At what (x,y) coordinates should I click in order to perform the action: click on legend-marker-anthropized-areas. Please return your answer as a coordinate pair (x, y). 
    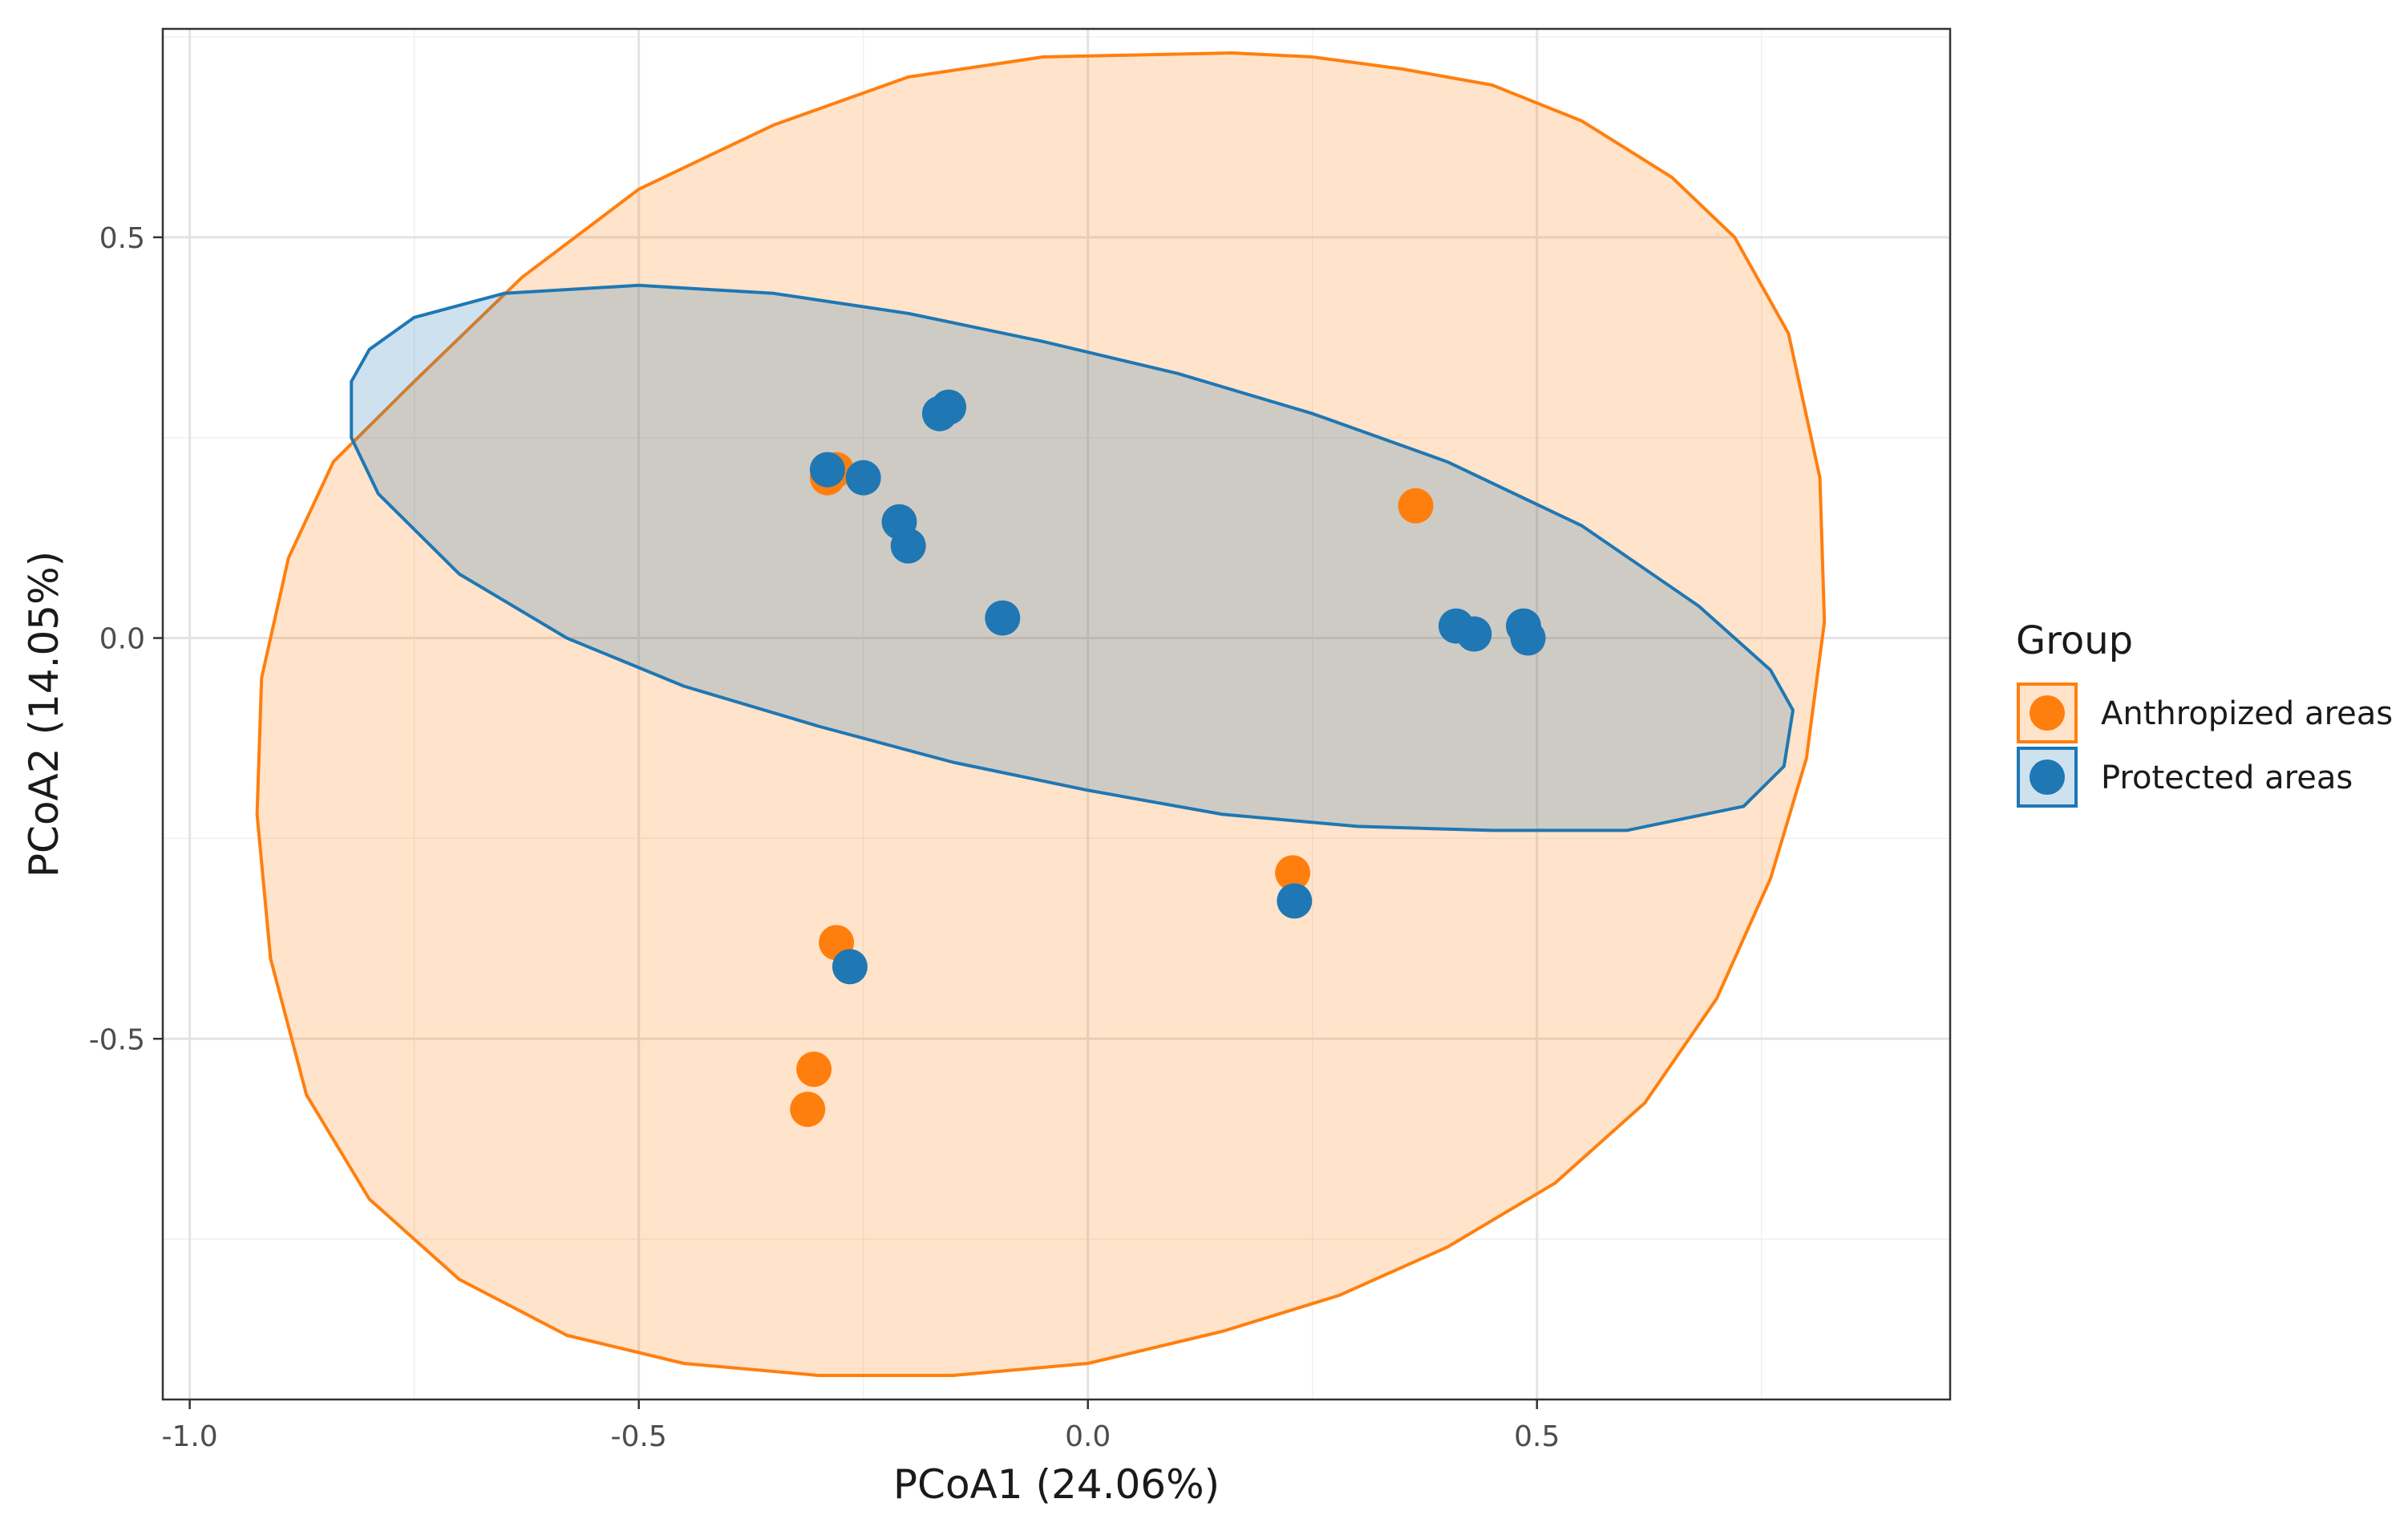
    Looking at the image, I should click on (2048, 713).